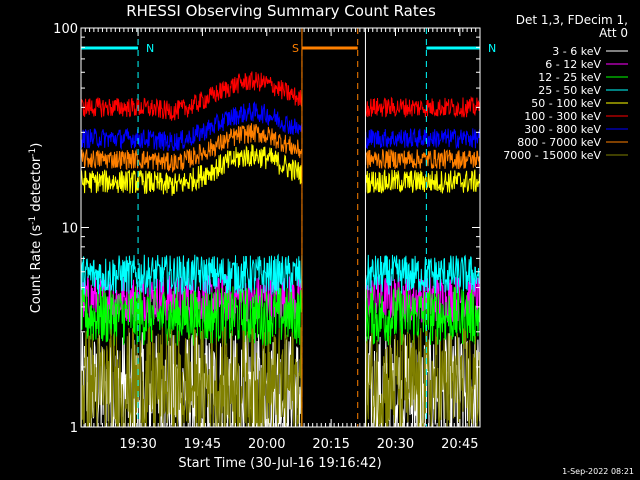  I want to click on footer-timestamp: 1-Sep-2022 08:21, so click(598, 471).